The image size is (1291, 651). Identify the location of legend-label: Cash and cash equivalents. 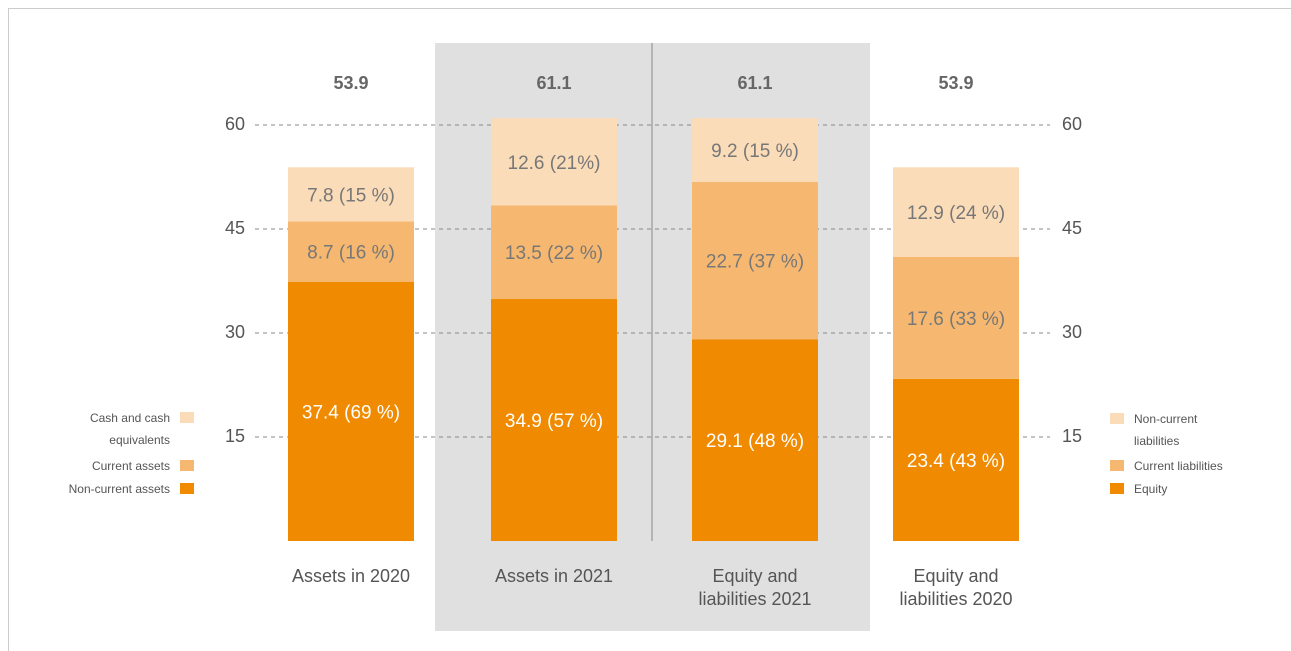
(129, 429).